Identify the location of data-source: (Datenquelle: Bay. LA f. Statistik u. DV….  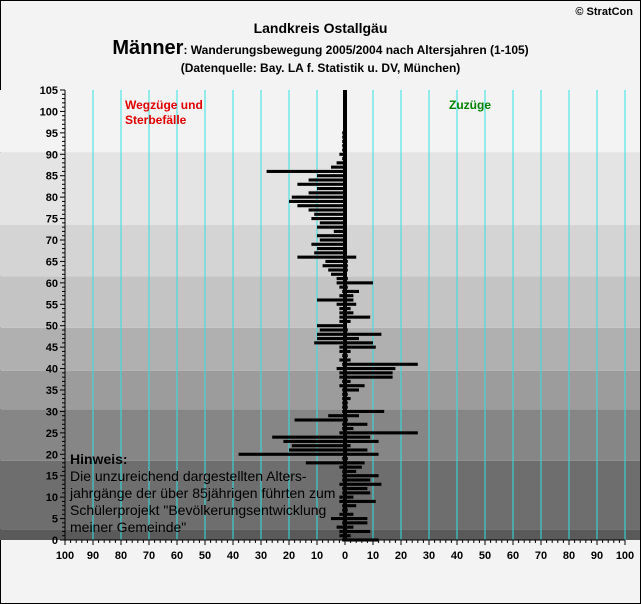
(320, 68).